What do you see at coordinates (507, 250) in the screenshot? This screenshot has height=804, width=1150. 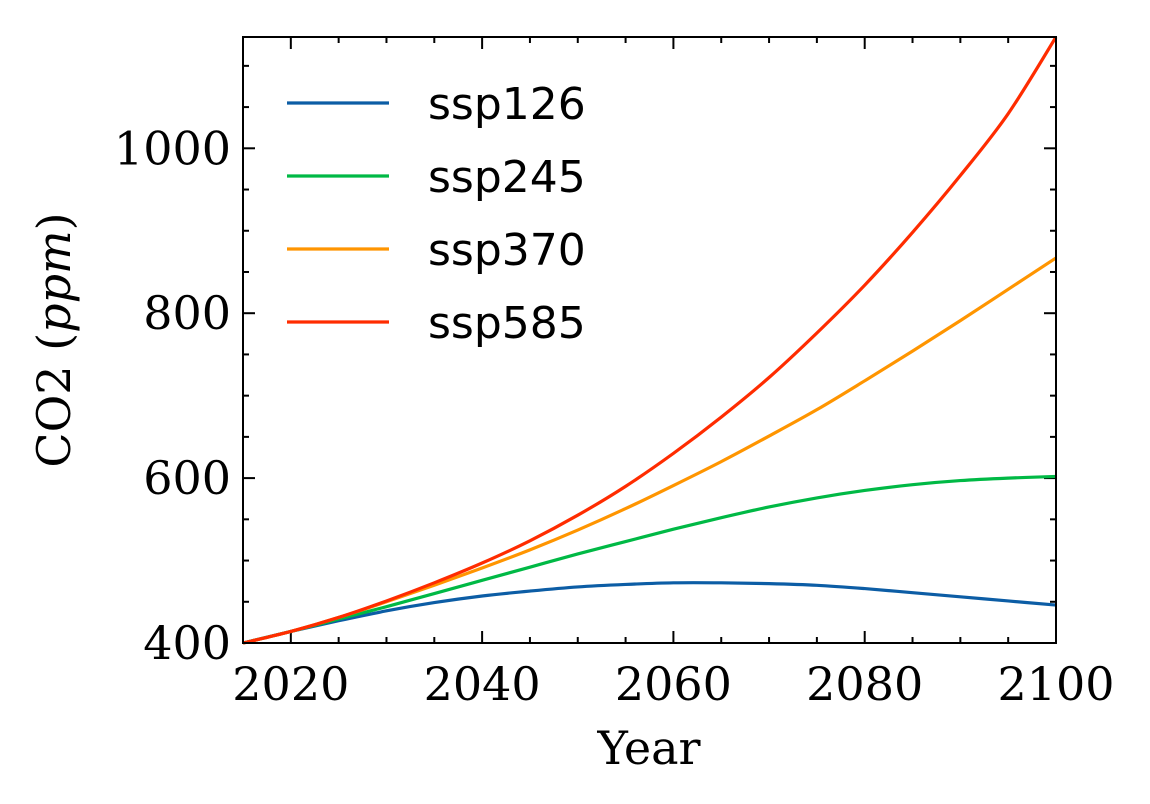 I see `legend-label-ssp370: ssp370` at bounding box center [507, 250].